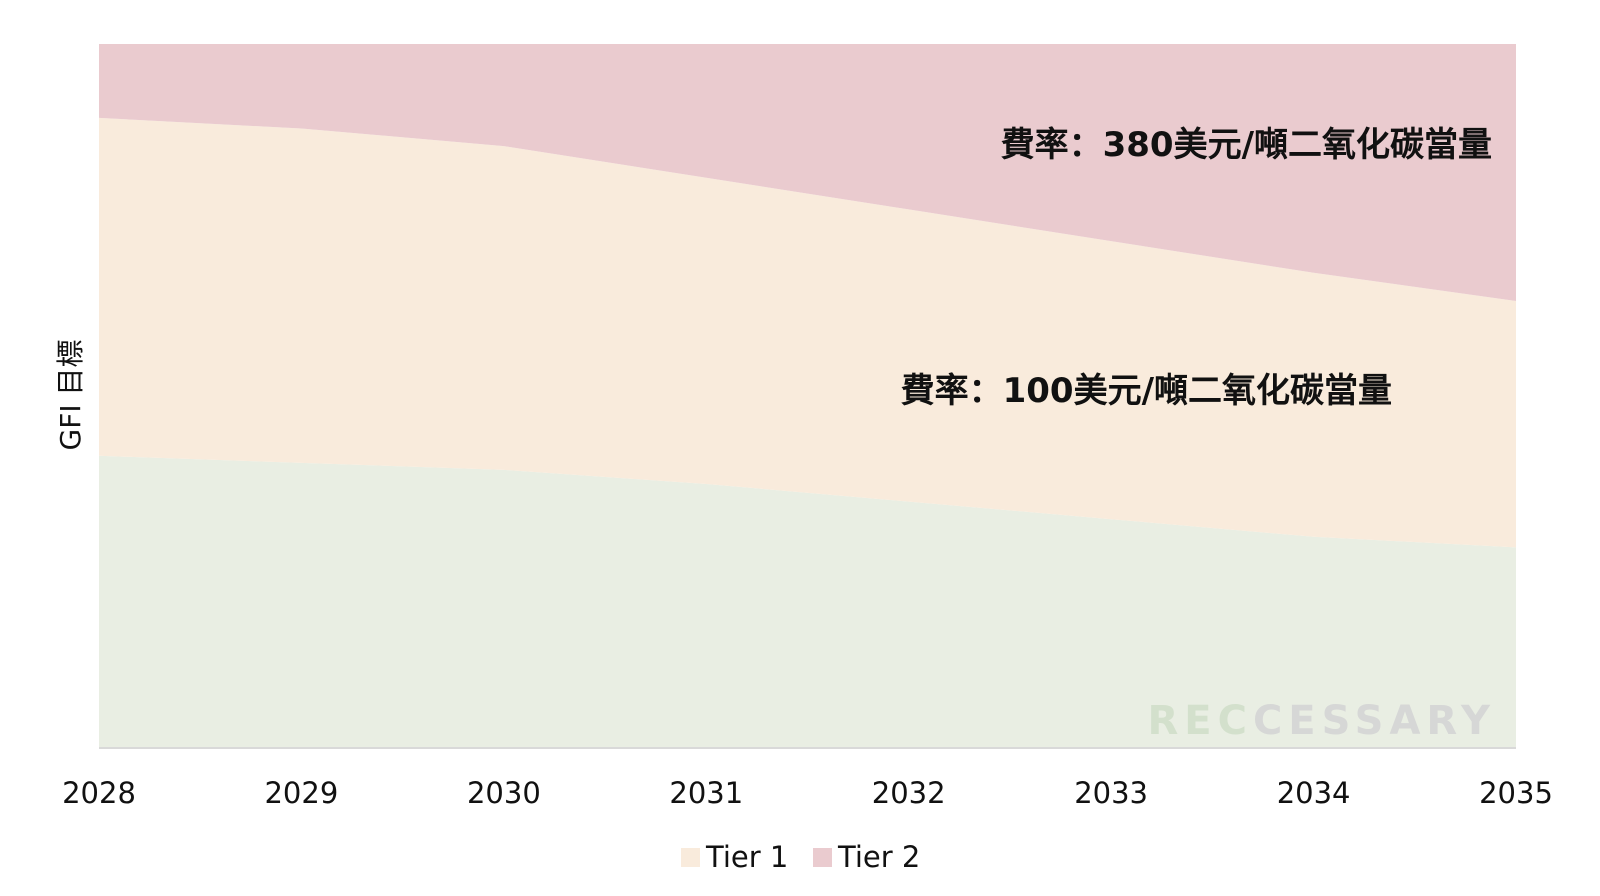 This screenshot has height=896, width=1600. What do you see at coordinates (822, 857) in the screenshot?
I see `legend-swatch-tier2` at bounding box center [822, 857].